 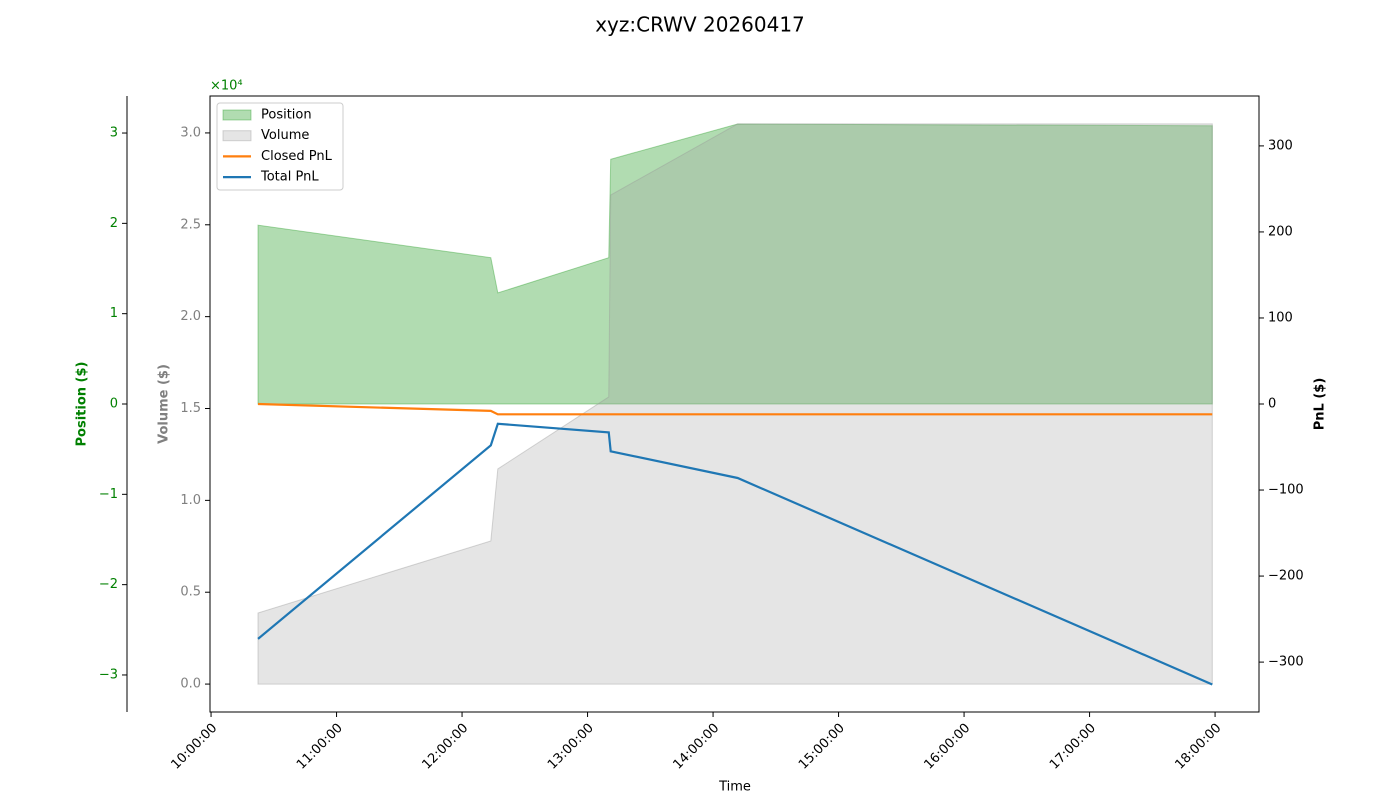 What do you see at coordinates (700, 25) in the screenshot?
I see `chart-title: xyz:CRWV 20260417` at bounding box center [700, 25].